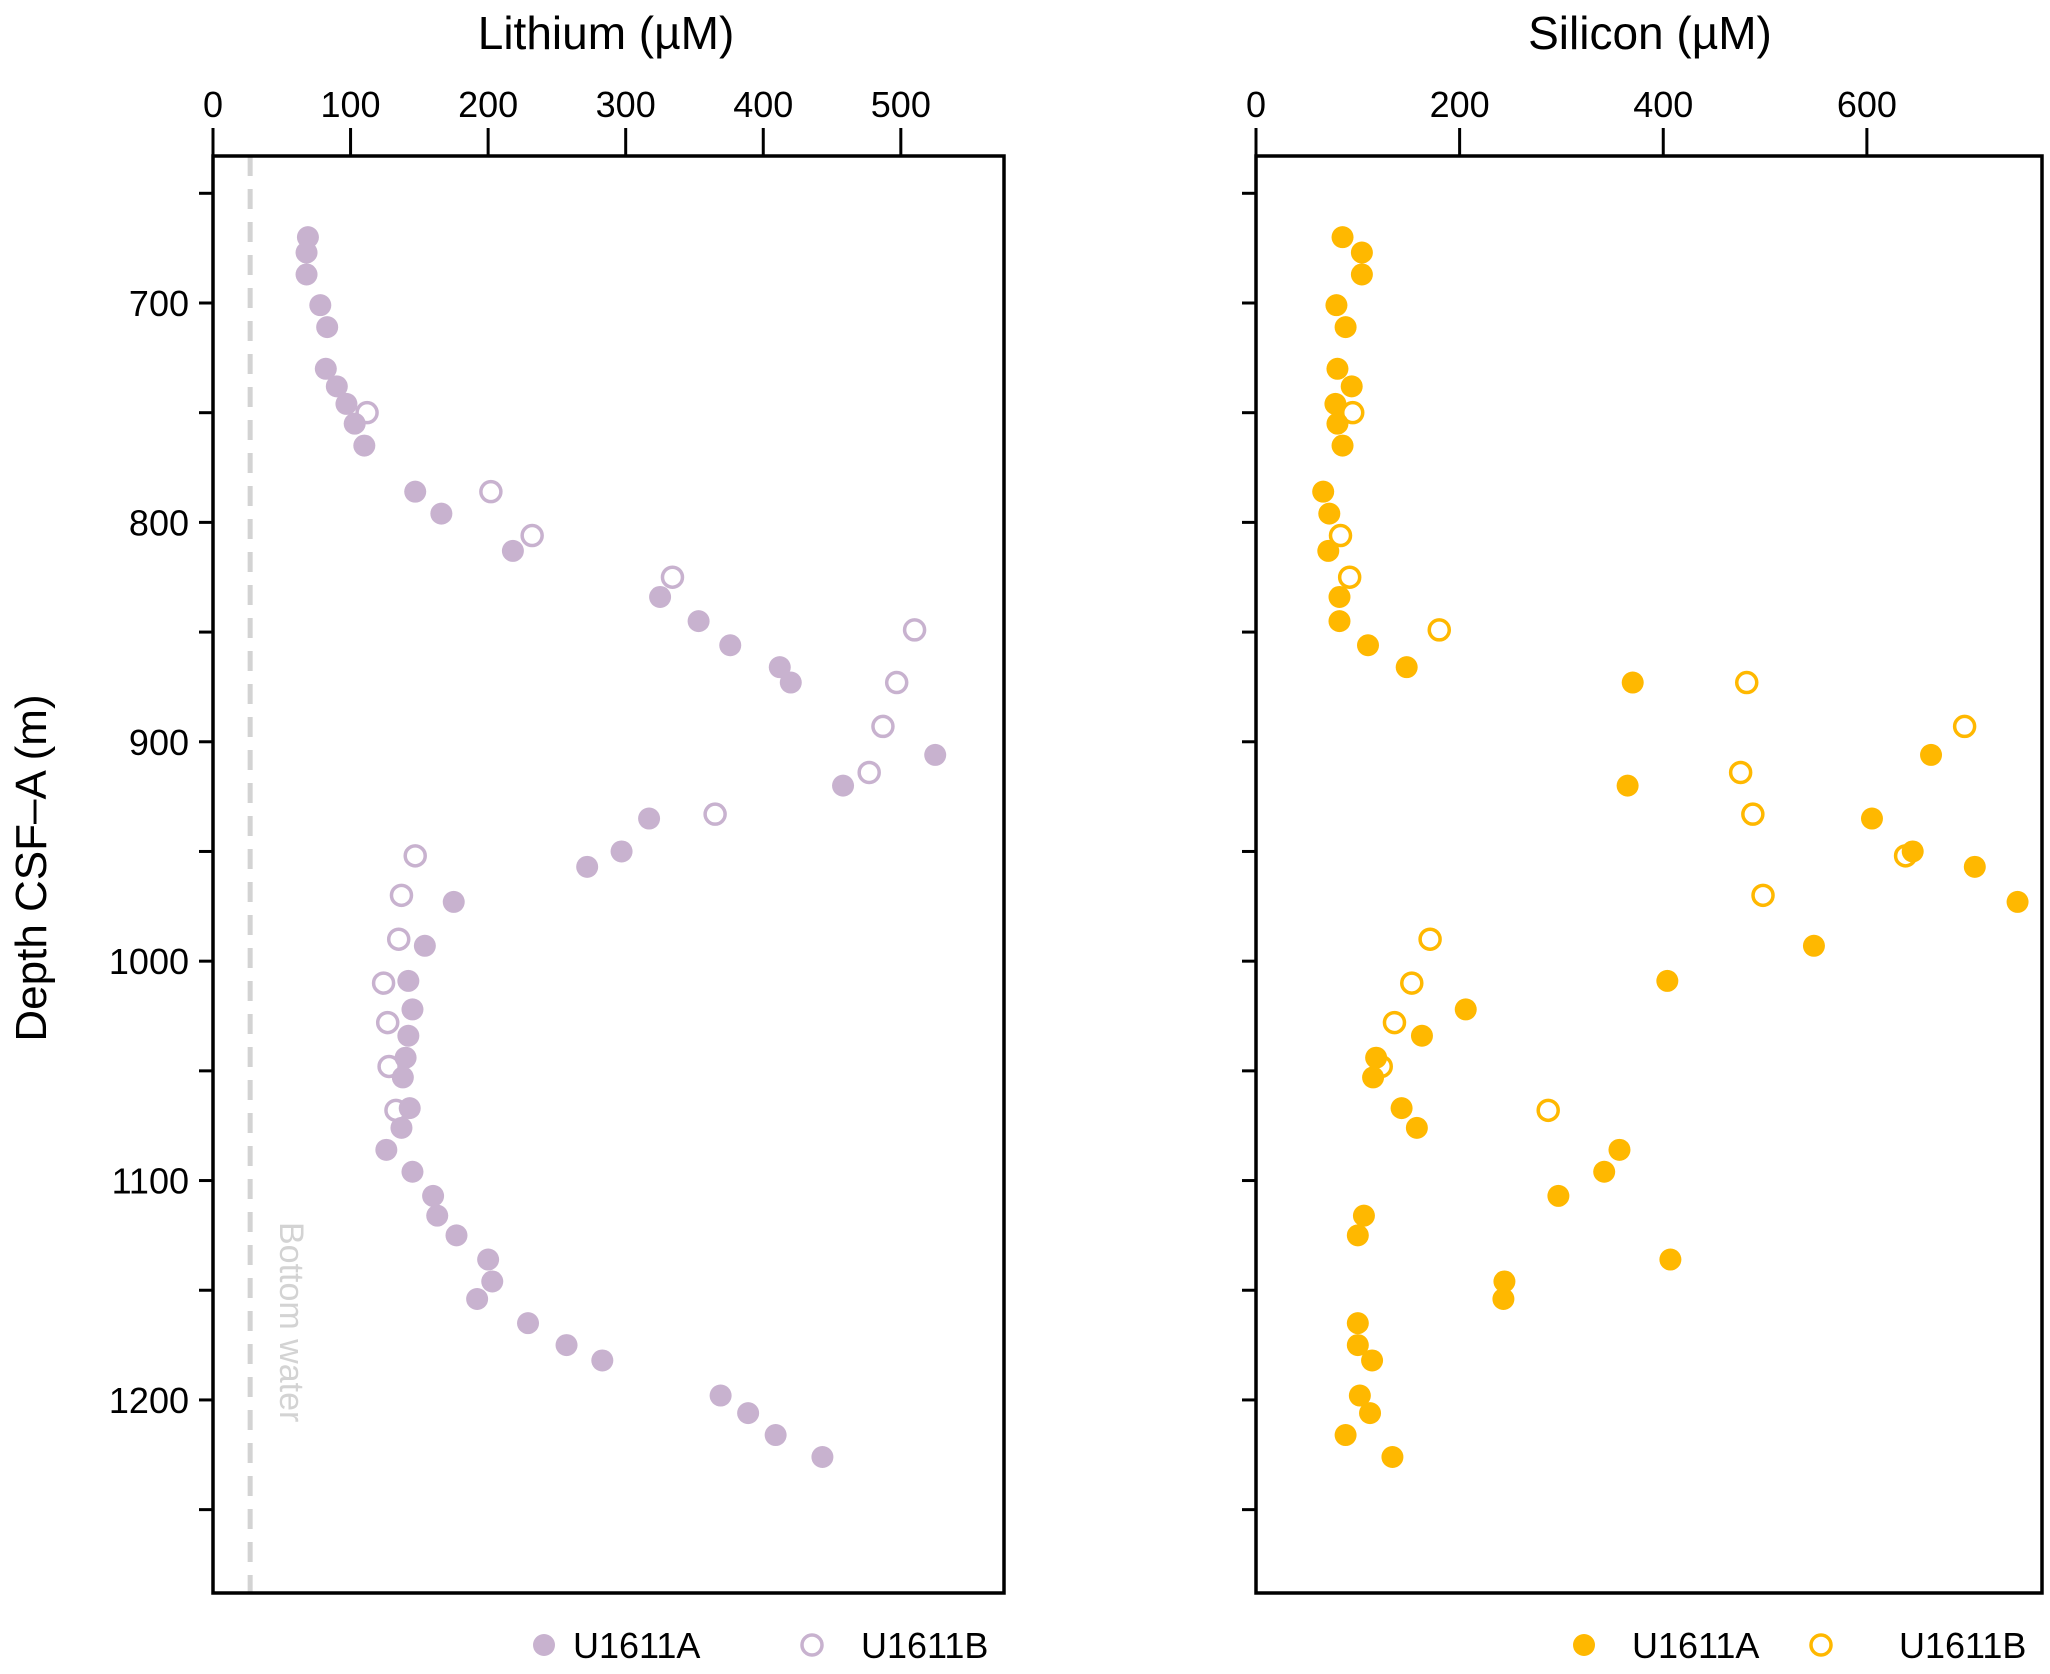  Describe the element at coordinates (1962, 1645) in the screenshot. I see `silicon-legend-label-u1611b: U1611B` at that location.